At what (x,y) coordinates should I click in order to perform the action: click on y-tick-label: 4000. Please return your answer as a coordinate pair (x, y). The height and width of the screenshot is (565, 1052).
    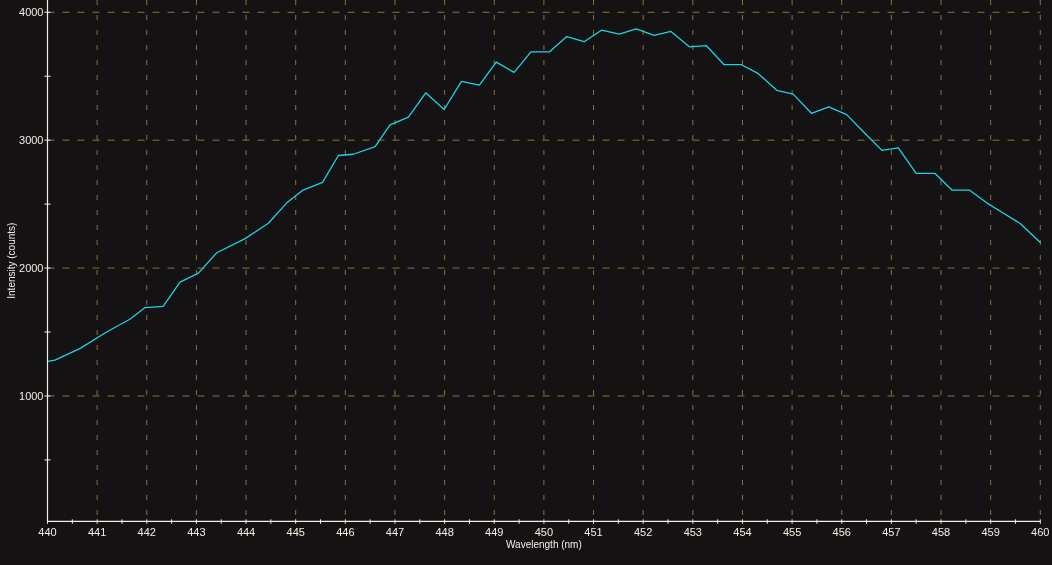
    Looking at the image, I should click on (31, 12).